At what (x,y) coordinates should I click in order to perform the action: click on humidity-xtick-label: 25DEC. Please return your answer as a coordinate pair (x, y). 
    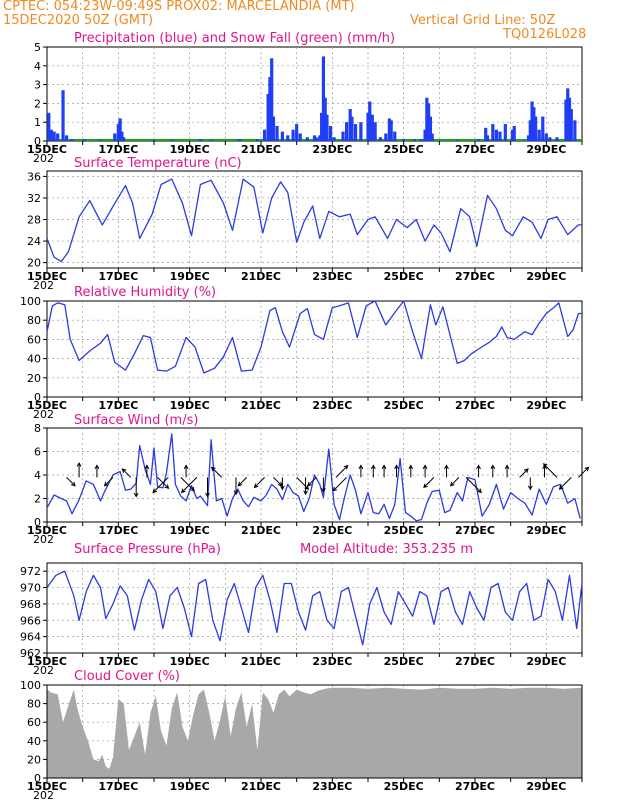
    Looking at the image, I should click on (404, 405).